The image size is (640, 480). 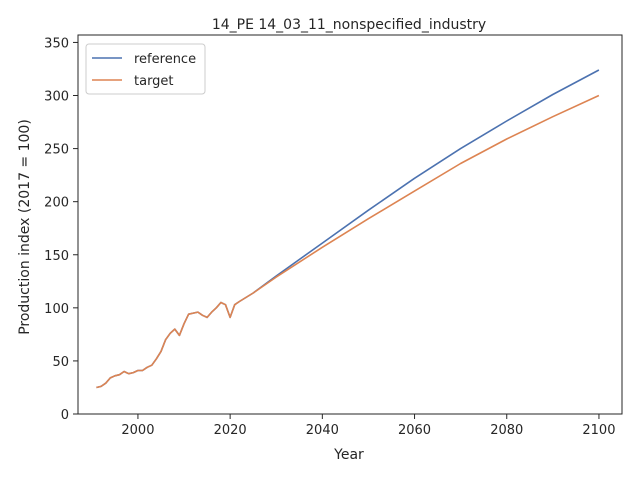 I want to click on y-axis-label: Production index (2017 = 100), so click(x=25, y=227).